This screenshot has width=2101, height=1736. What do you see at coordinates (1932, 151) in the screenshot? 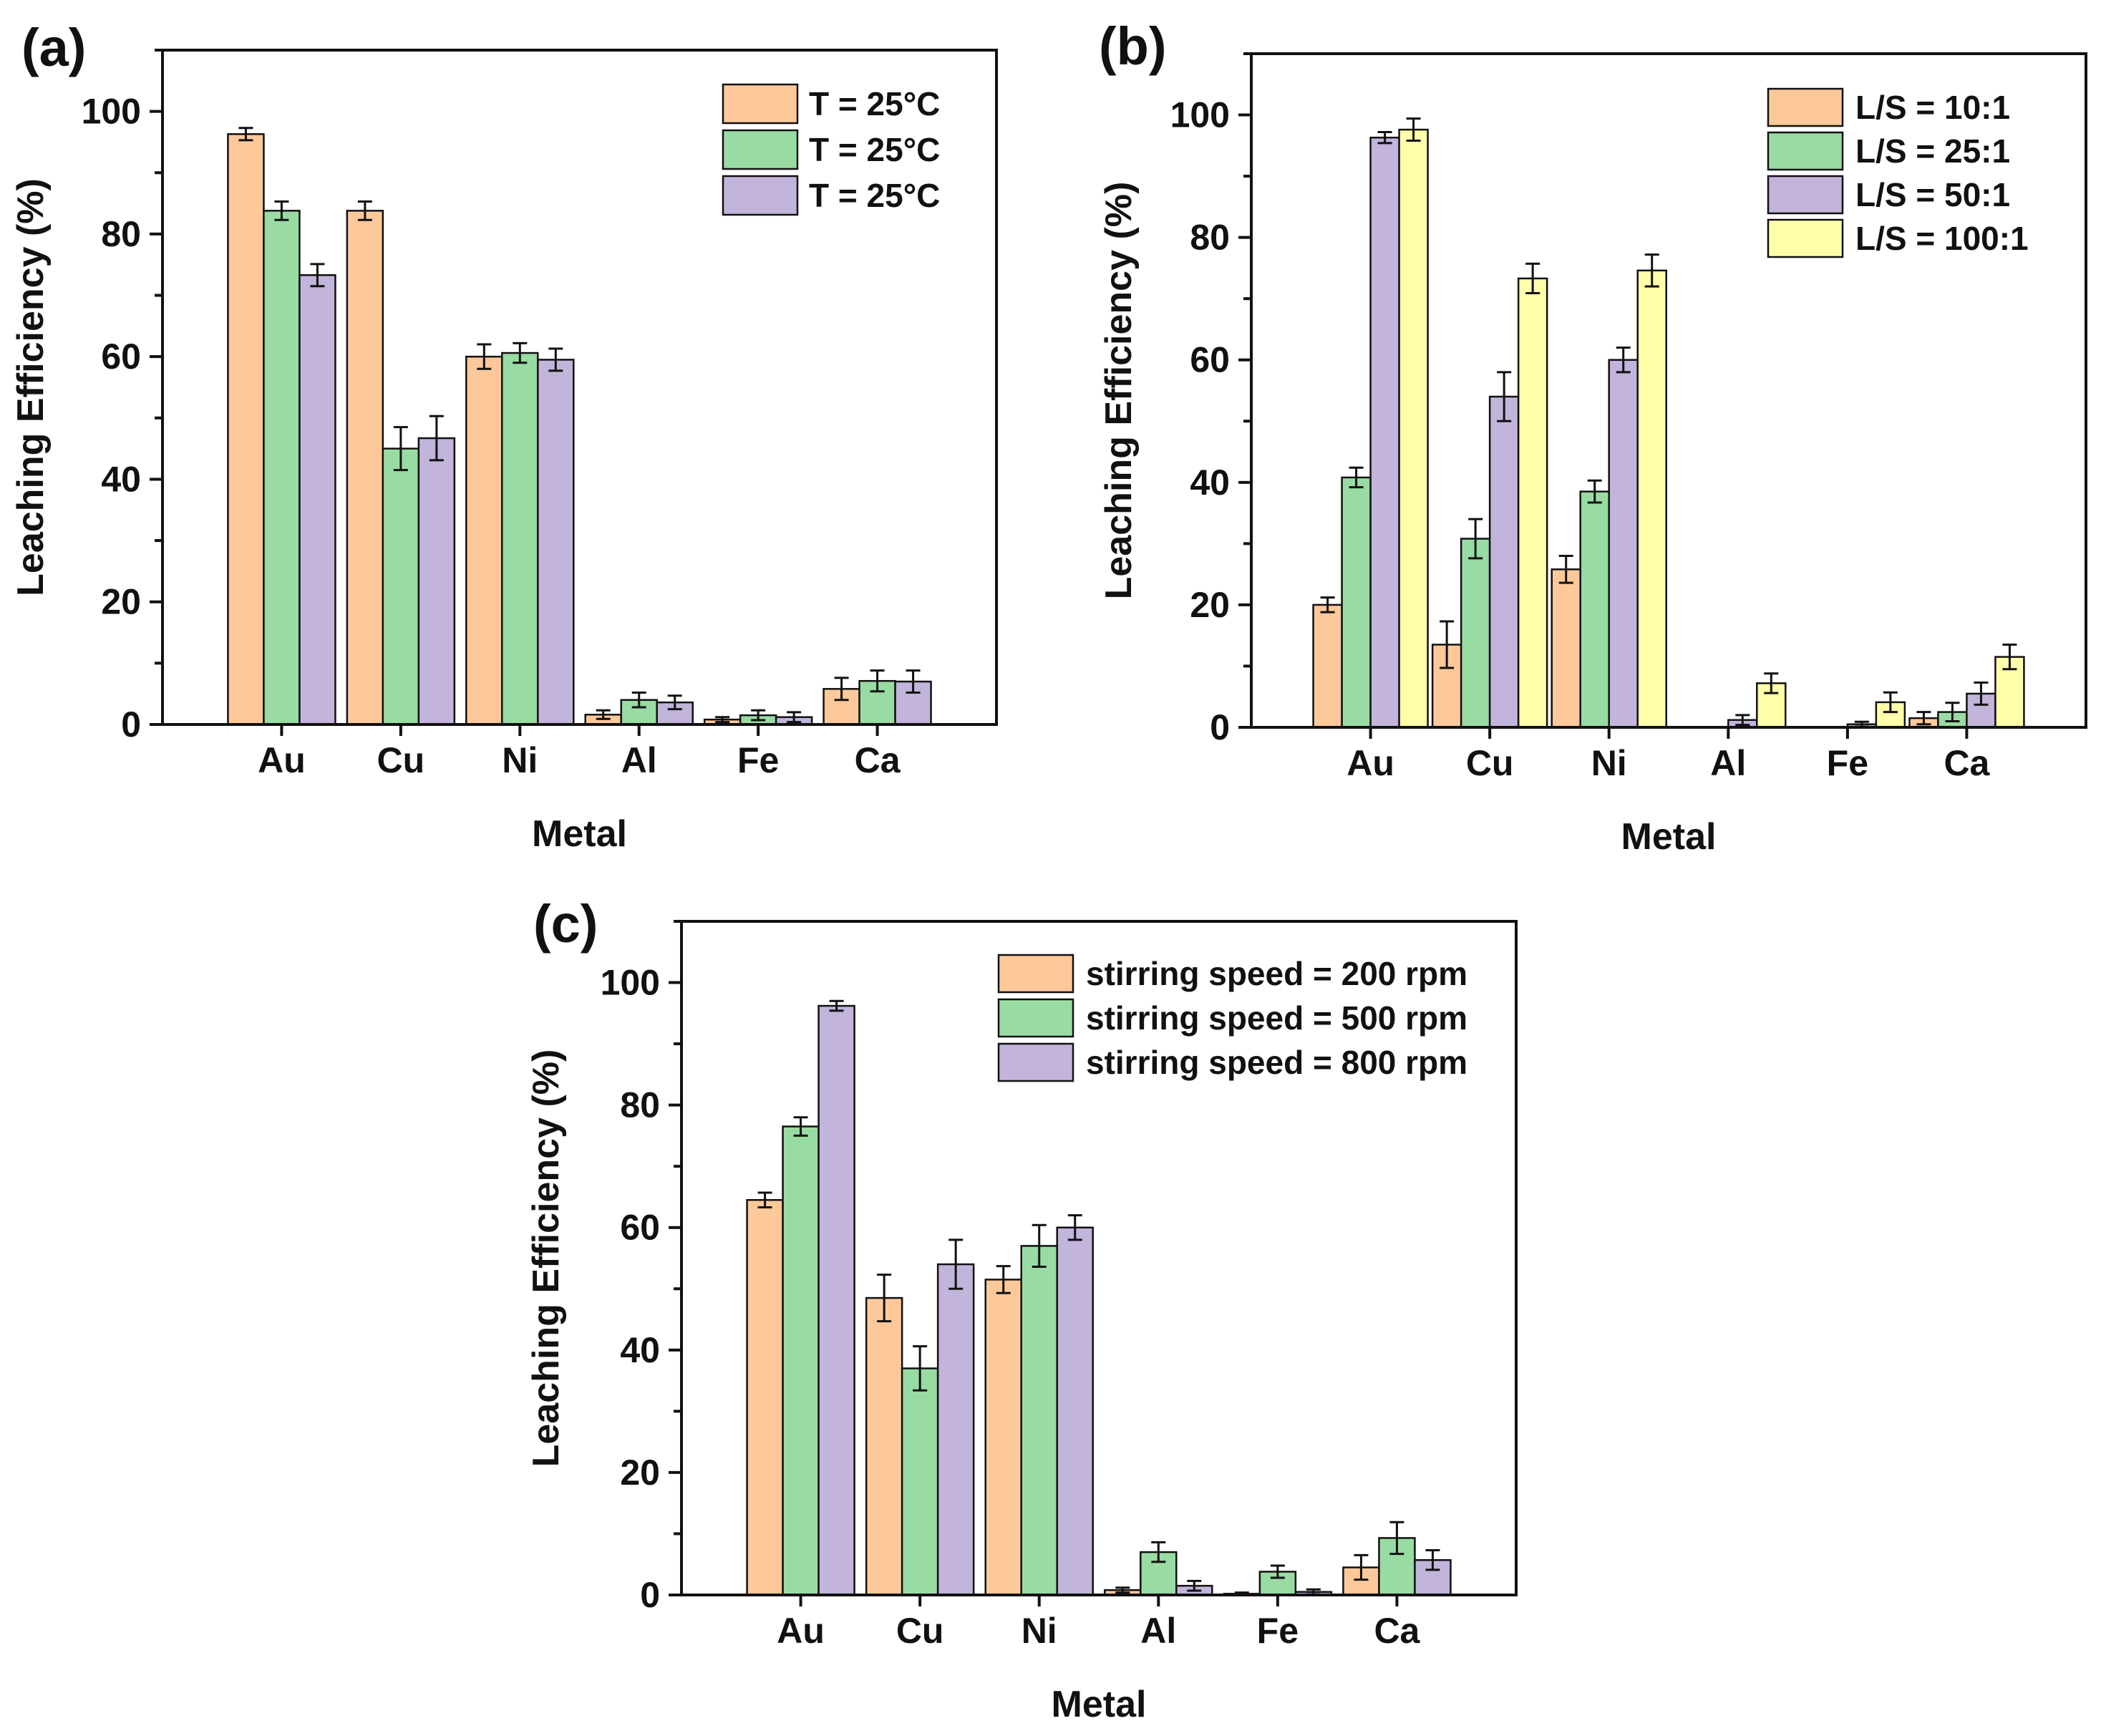
I see `legend-label: L/S = 25:1` at bounding box center [1932, 151].